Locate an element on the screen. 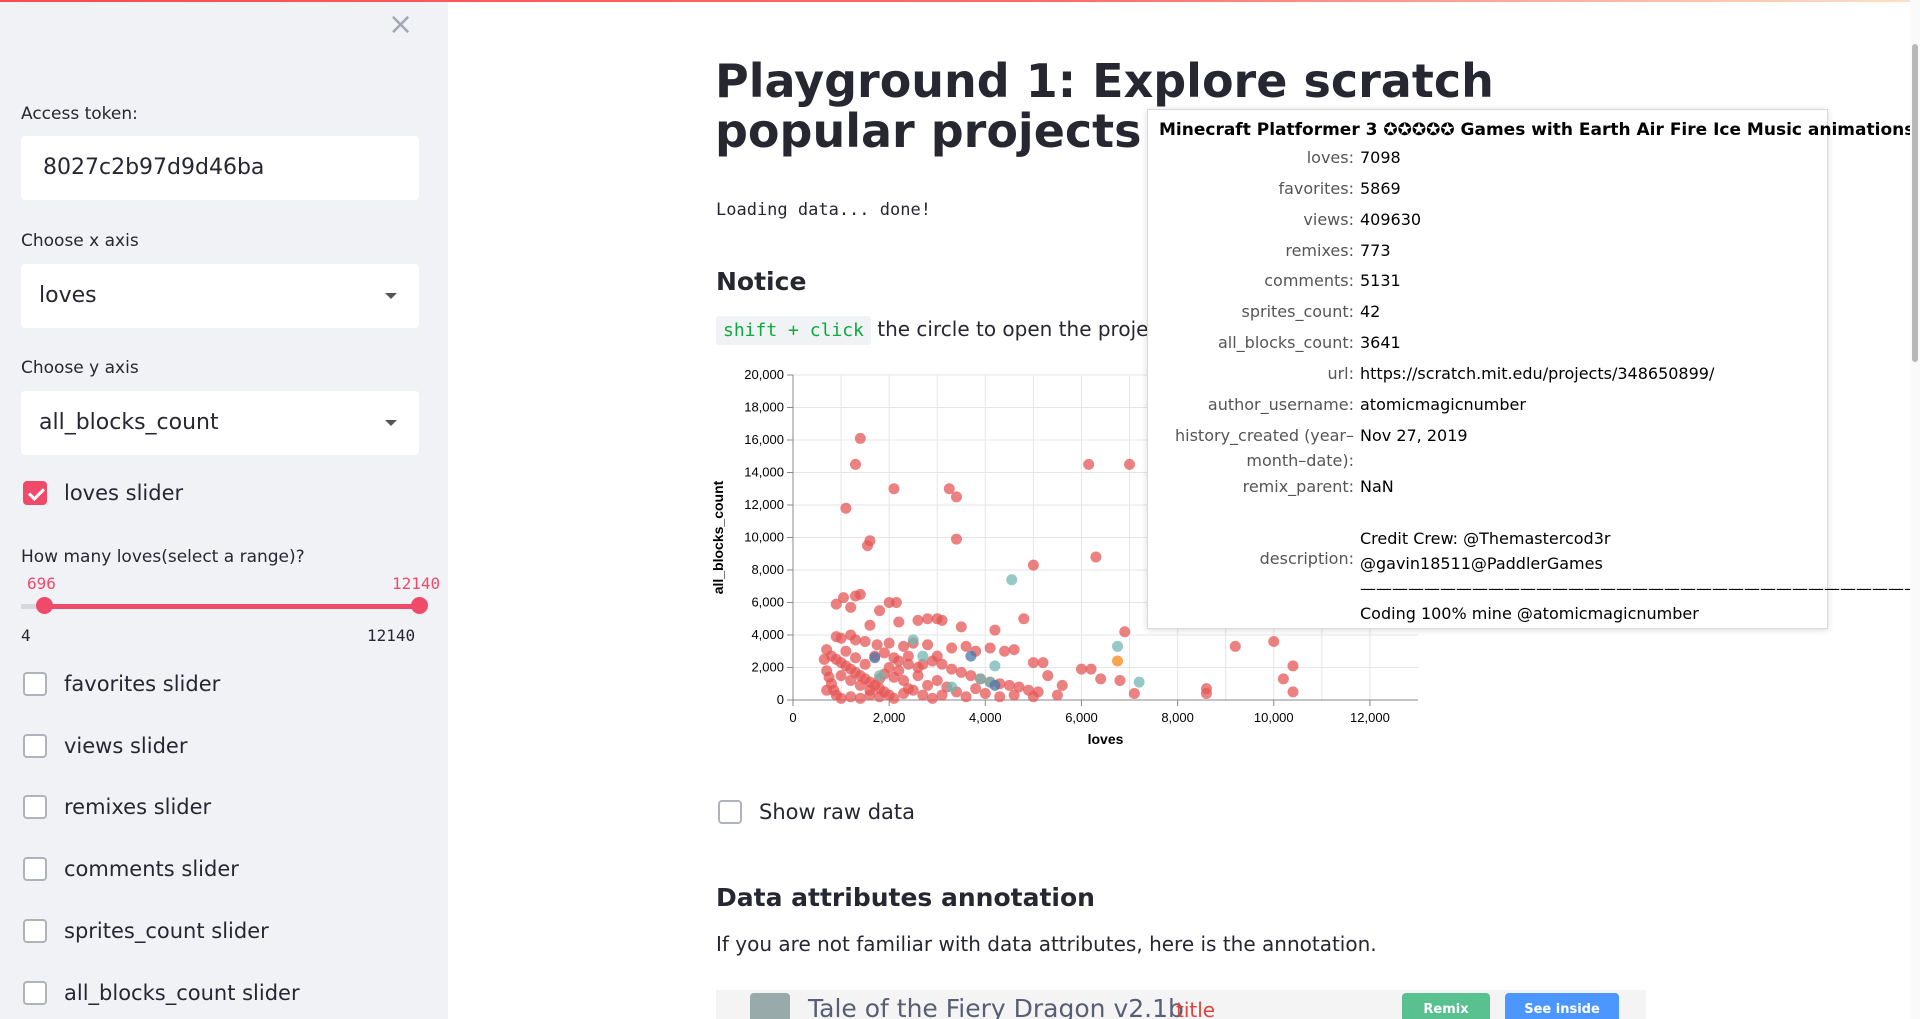  tooltip-row: sprites_count: 42 is located at coordinates (1488, 311).